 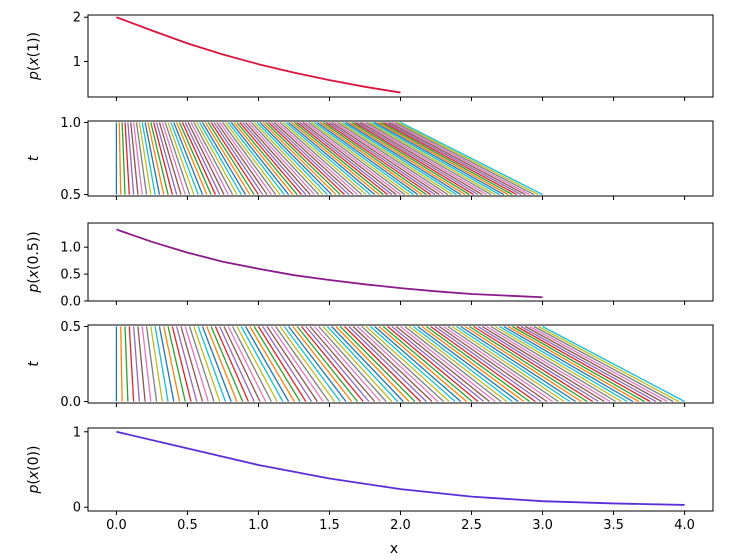 I want to click on y-tick-label: 0.0, so click(x=70, y=302).